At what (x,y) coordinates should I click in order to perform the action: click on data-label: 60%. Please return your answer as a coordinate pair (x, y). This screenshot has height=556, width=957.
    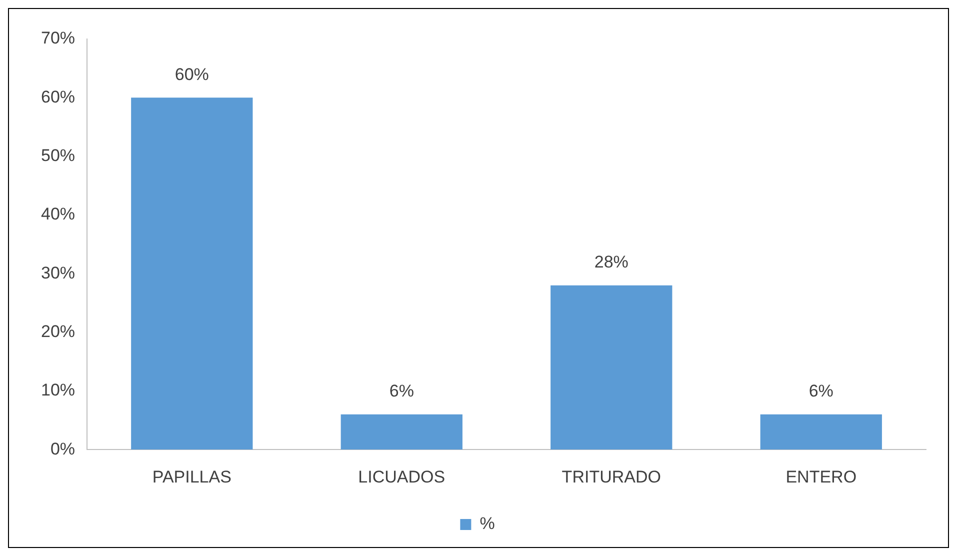
    Looking at the image, I should click on (191, 74).